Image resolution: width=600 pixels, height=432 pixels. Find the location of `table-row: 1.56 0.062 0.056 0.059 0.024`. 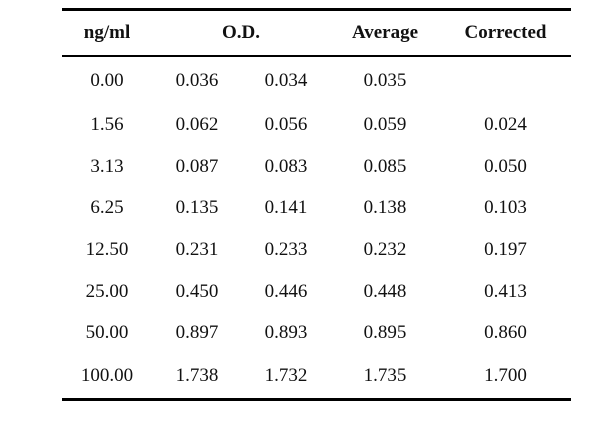

table-row: 1.56 0.062 0.056 0.059 0.024 is located at coordinates (316, 126).